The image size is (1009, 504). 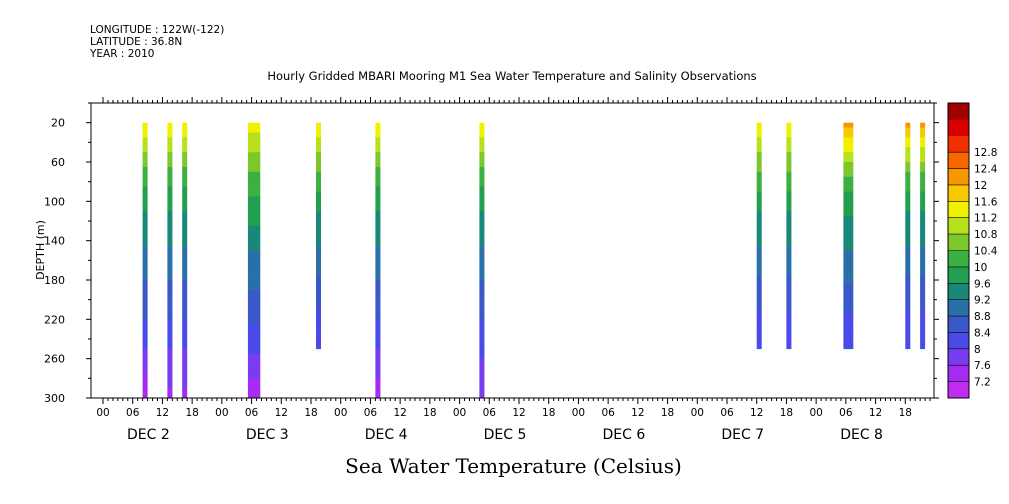 What do you see at coordinates (54, 241) in the screenshot?
I see `y-tick-label: 140` at bounding box center [54, 241].